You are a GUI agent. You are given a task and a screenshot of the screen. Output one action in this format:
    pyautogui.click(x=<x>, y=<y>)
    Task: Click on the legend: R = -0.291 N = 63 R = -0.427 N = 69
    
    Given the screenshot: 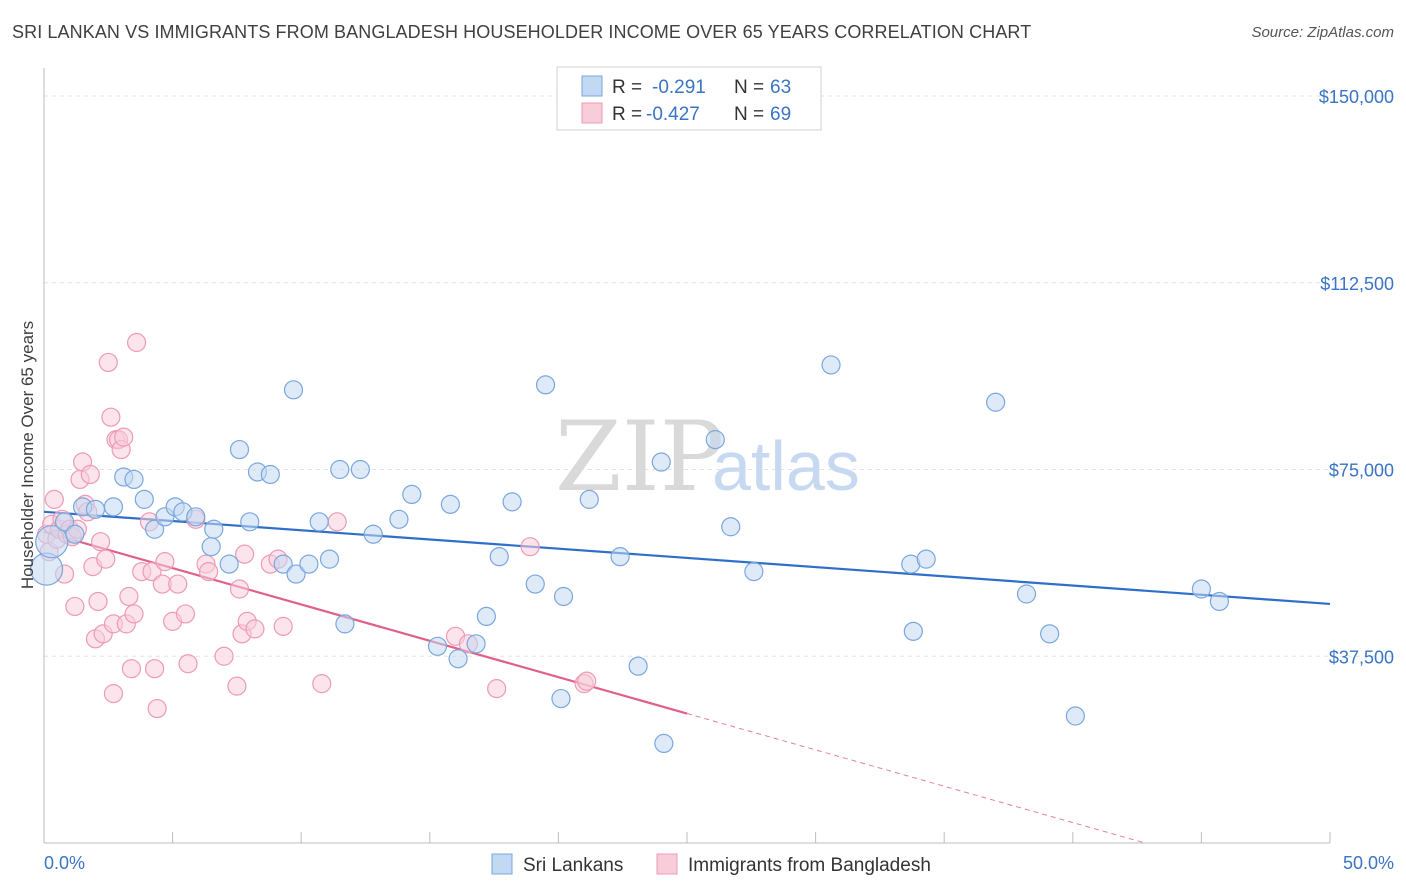 What is the action you would take?
    pyautogui.click(x=689, y=98)
    